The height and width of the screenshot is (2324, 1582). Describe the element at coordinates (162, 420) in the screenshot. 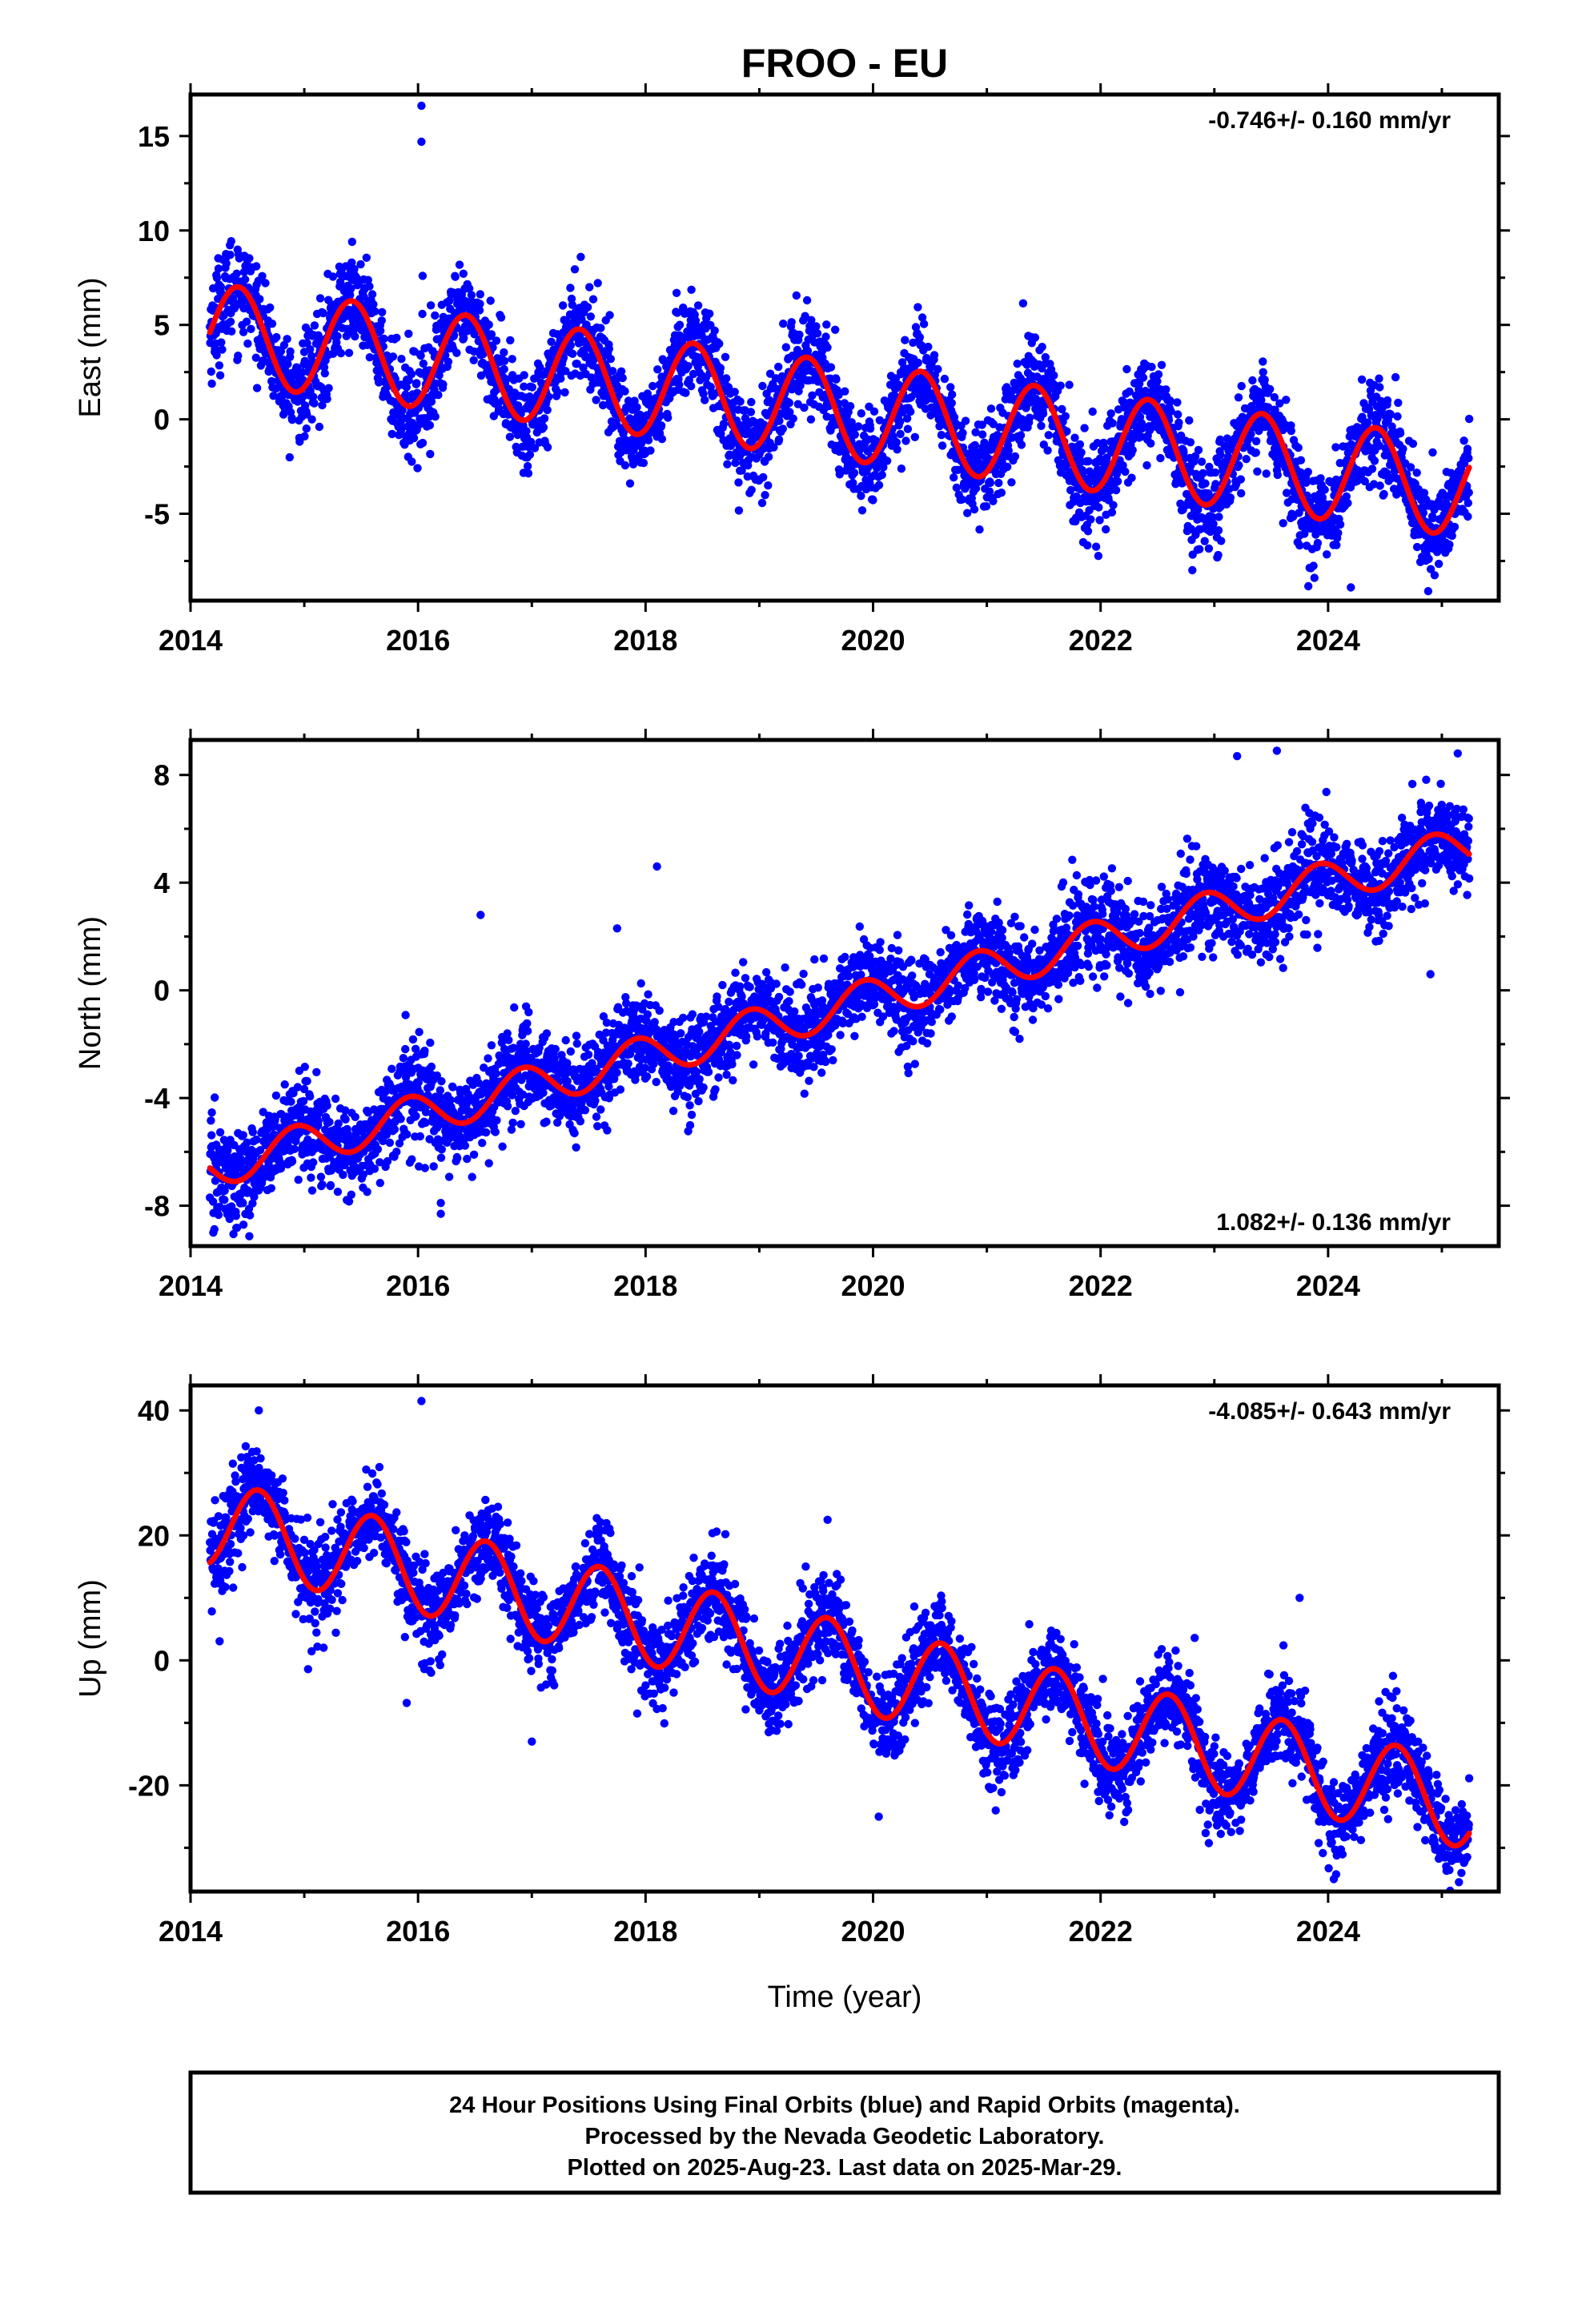

I see `y-tick-label: 0` at that location.